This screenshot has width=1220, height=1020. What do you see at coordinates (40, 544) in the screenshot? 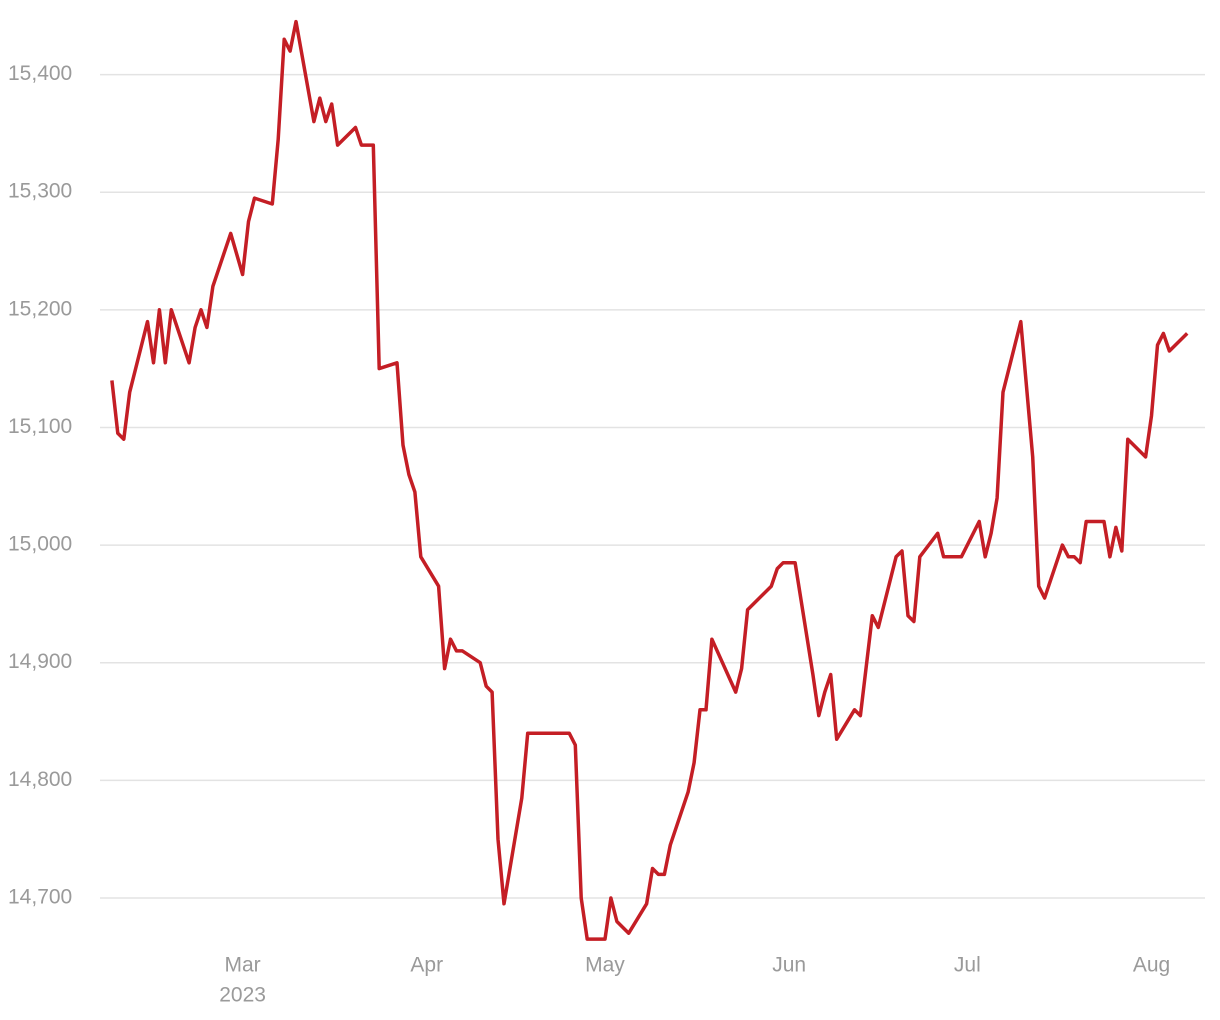
I see `y-tick-label: 15,000` at bounding box center [40, 544].